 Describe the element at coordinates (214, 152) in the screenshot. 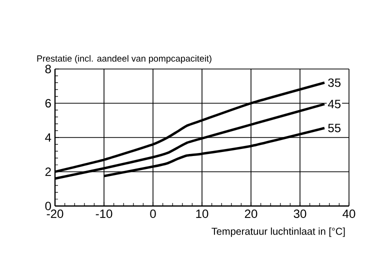

I see `line-series` at that location.